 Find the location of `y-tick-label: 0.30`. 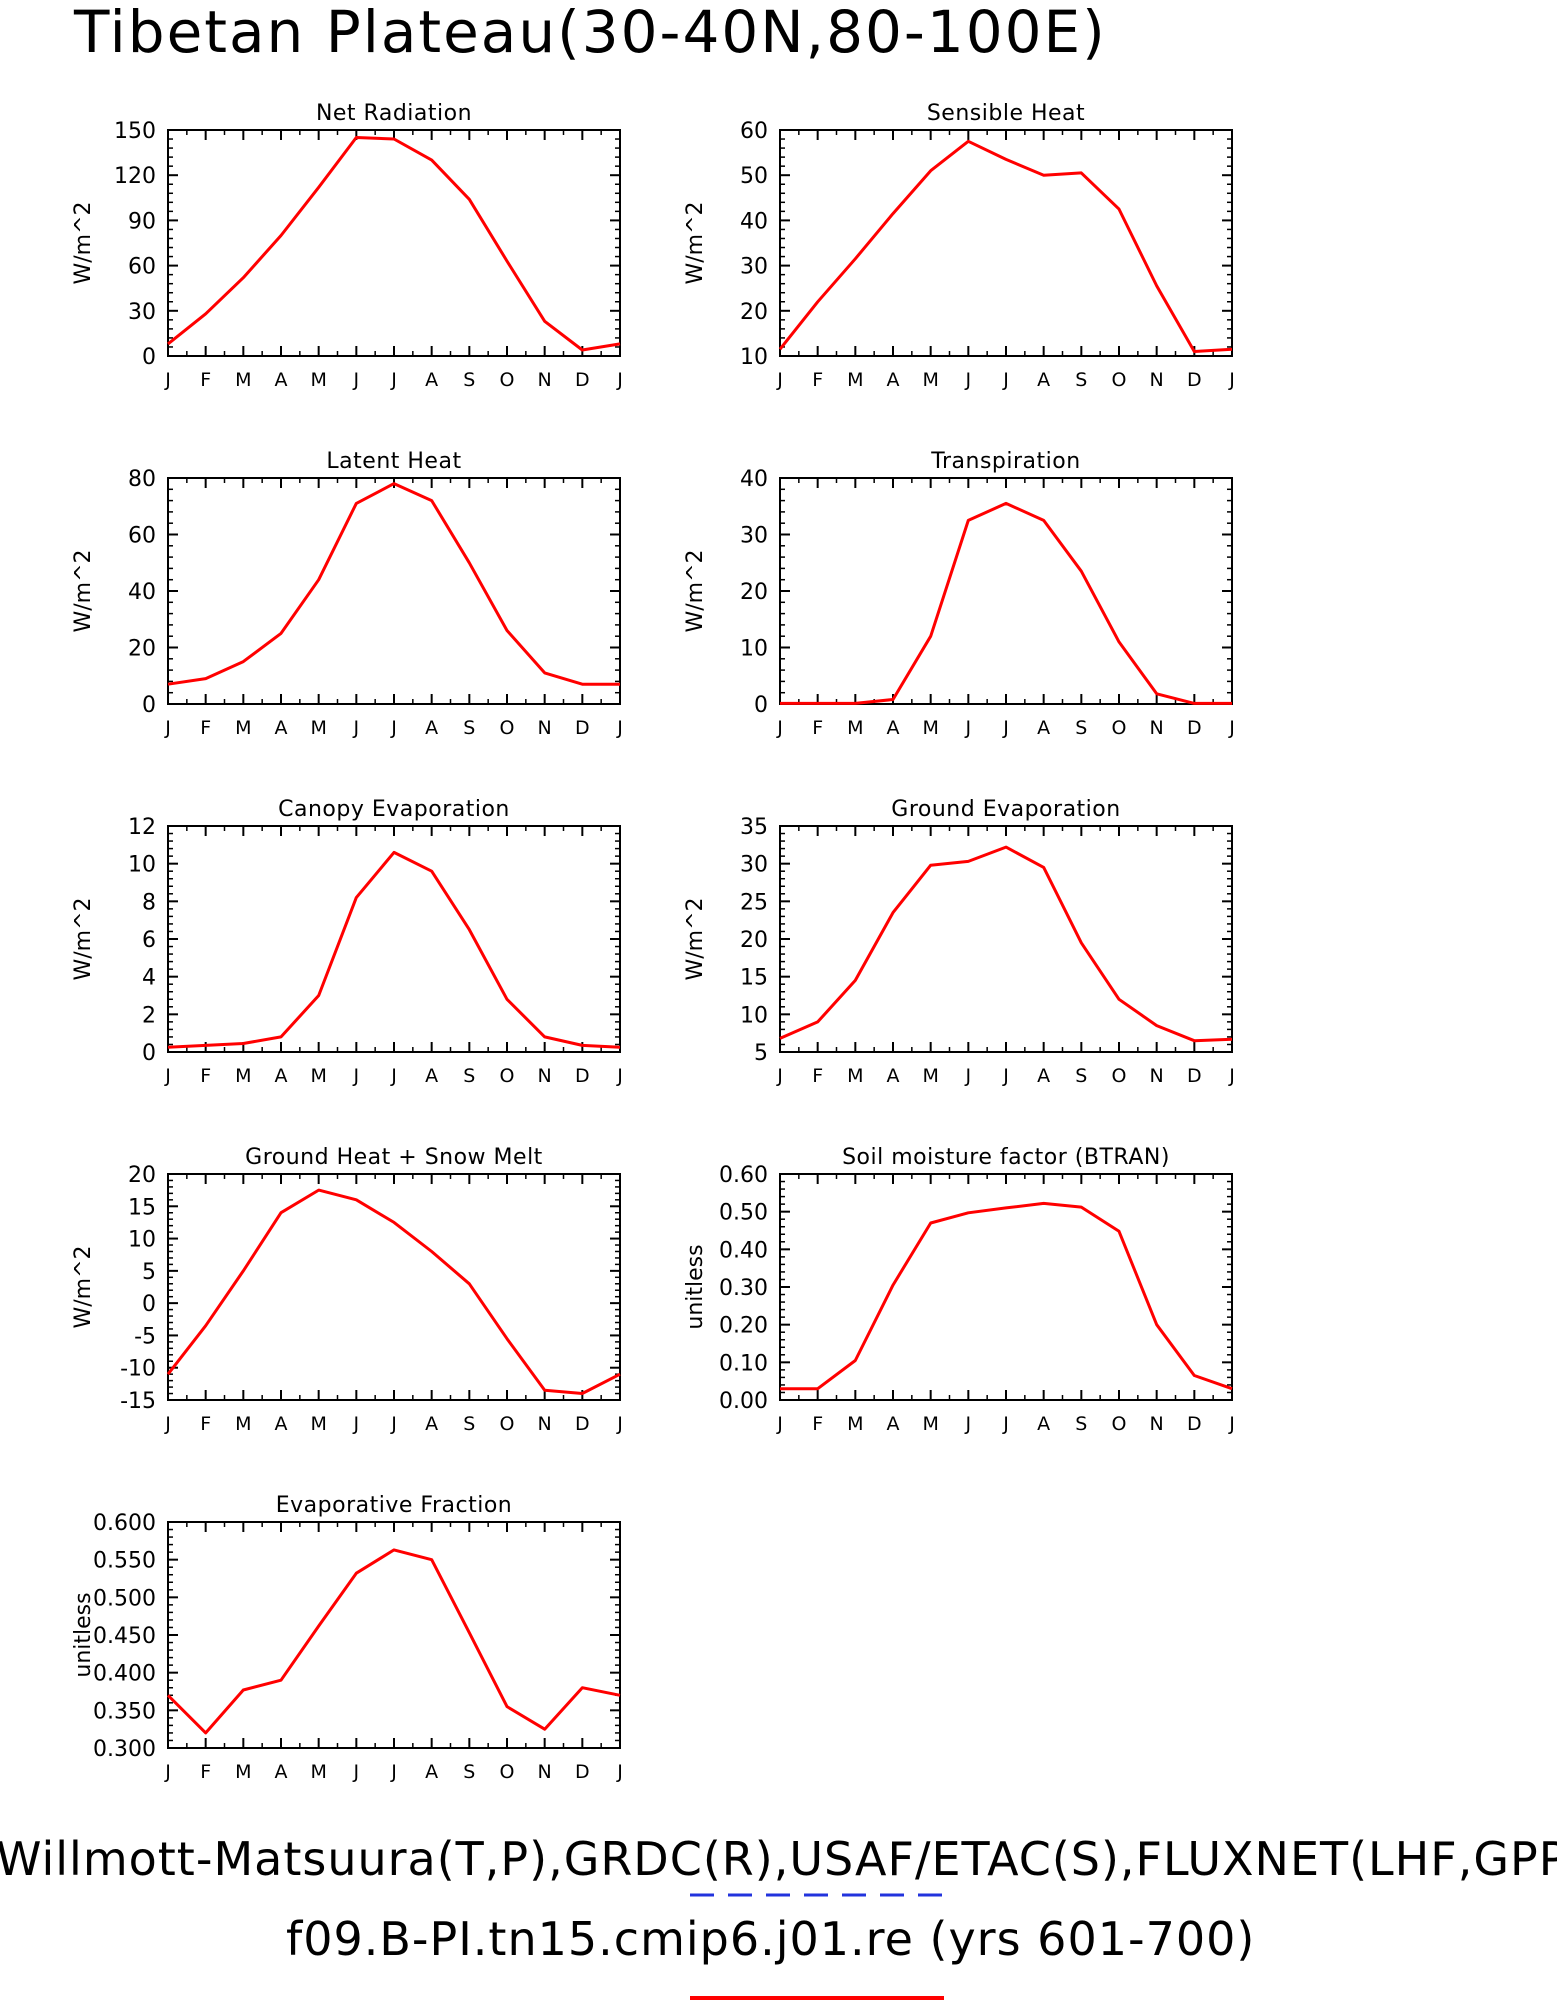

y-tick-label: 0.30 is located at coordinates (743, 1288).